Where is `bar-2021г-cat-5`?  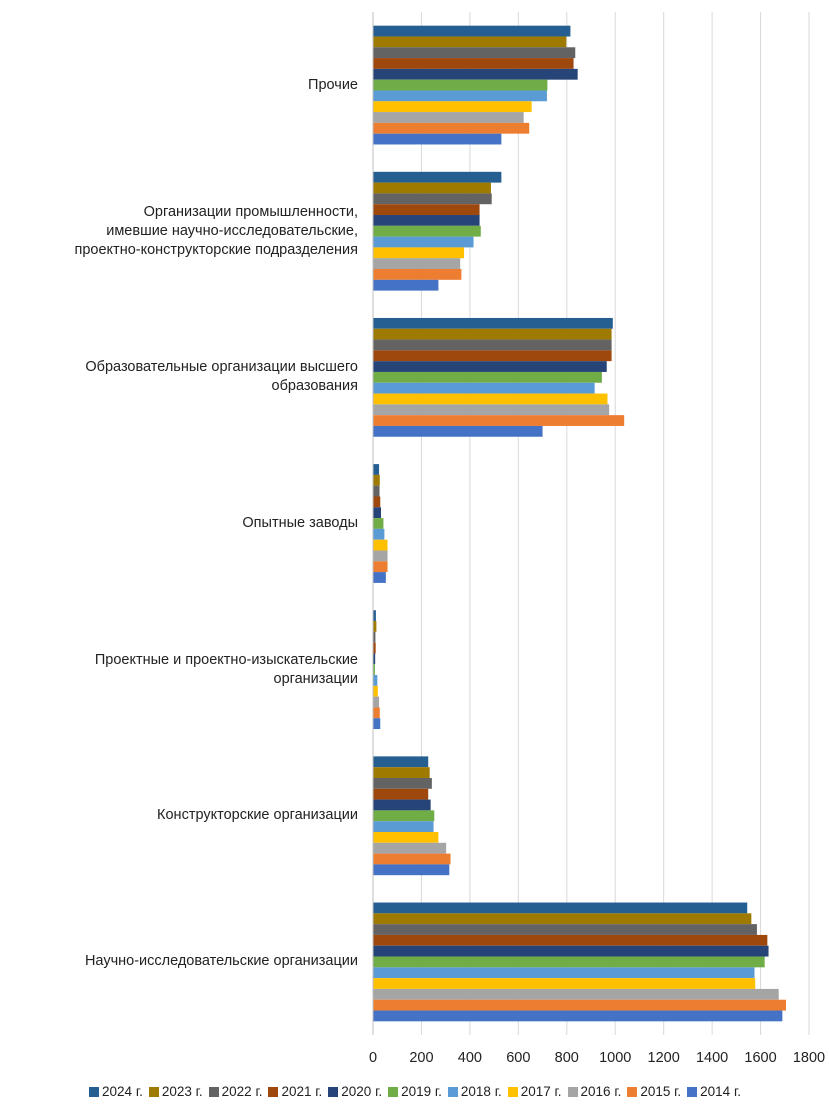 bar-2021г-cat-5 is located at coordinates (401, 794).